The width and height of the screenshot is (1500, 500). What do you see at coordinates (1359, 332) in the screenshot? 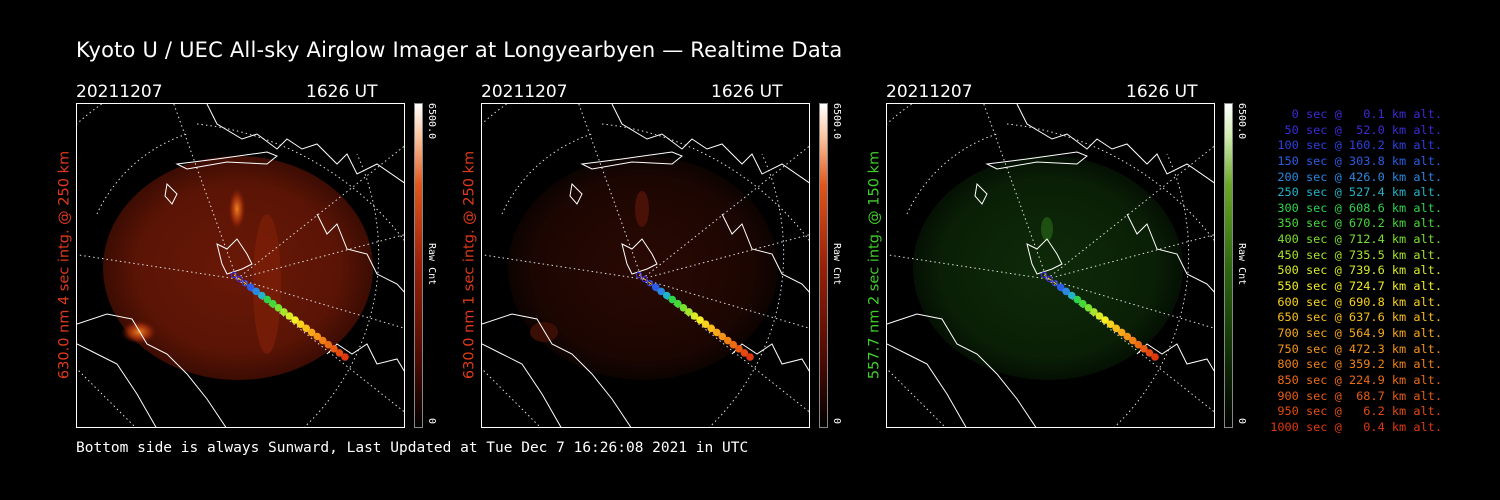
I see `legend-row: 700 sec @ 564.9 km alt.` at bounding box center [1359, 332].